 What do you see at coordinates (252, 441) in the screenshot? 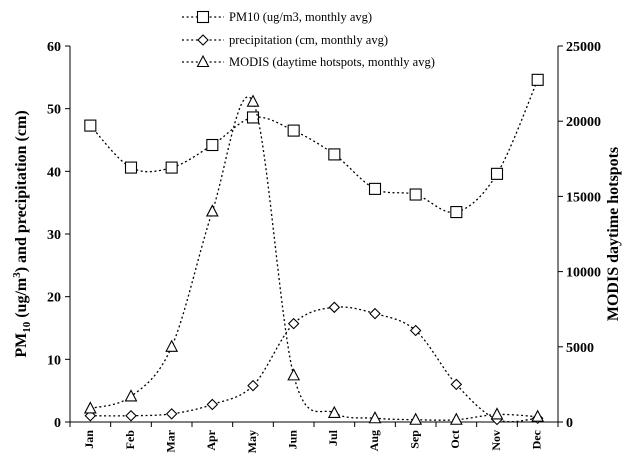
I see `x-tick-label: May` at bounding box center [252, 441].